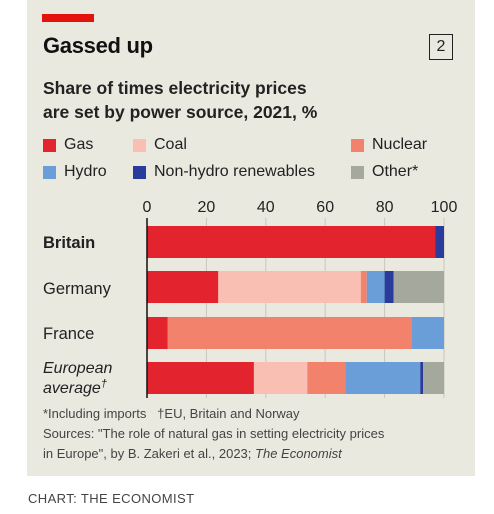 This screenshot has height=514, width=494. Describe the element at coordinates (111, 498) in the screenshot. I see `chart-credit: CHART: THE ECONOMIST` at that location.